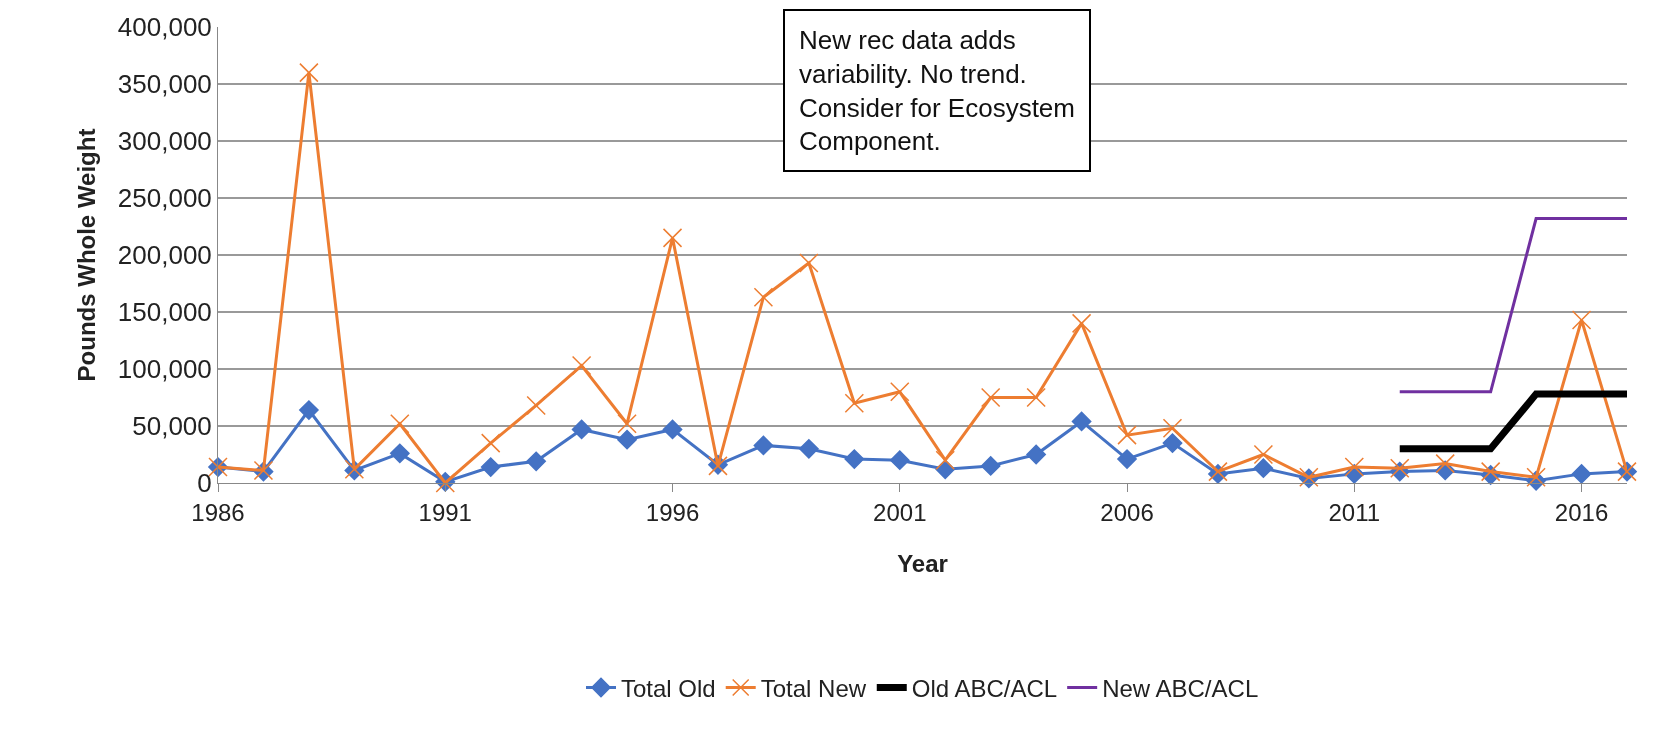 The image size is (1656, 734). Describe the element at coordinates (668, 688) in the screenshot. I see `legend-label: Total Old` at that location.